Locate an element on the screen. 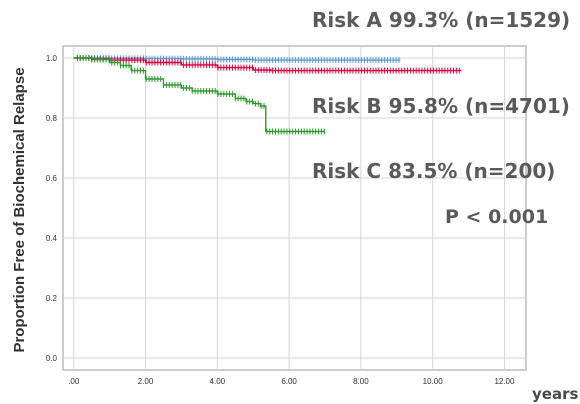  y-tick-label: 1.0 is located at coordinates (52, 58).